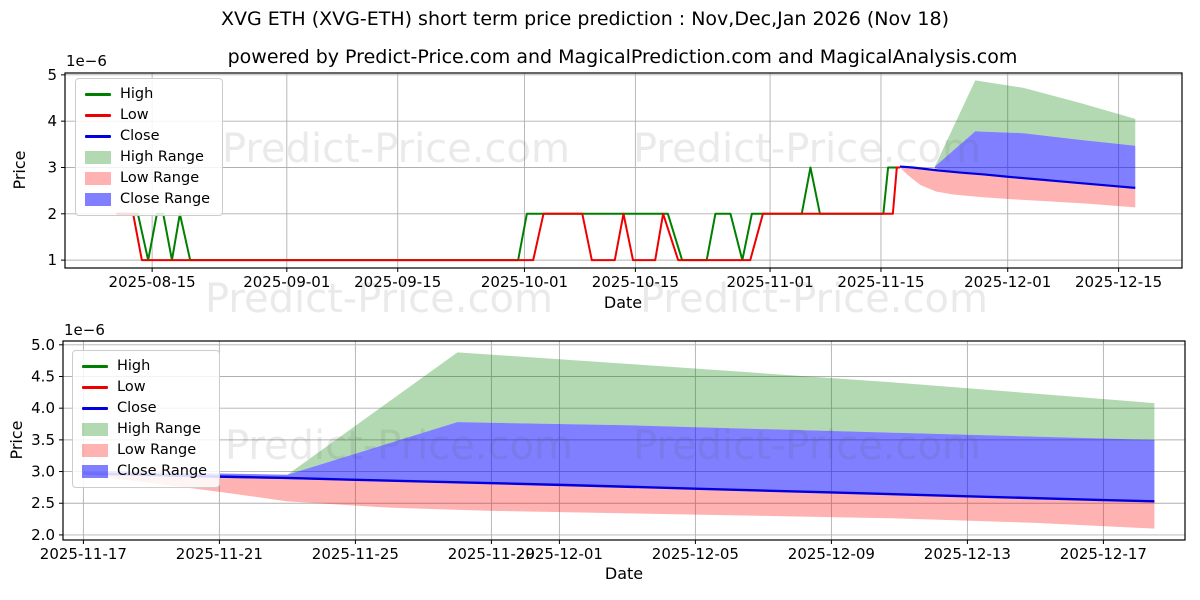  I want to click on x-tick-label: 2025-11-29, so click(491, 554).